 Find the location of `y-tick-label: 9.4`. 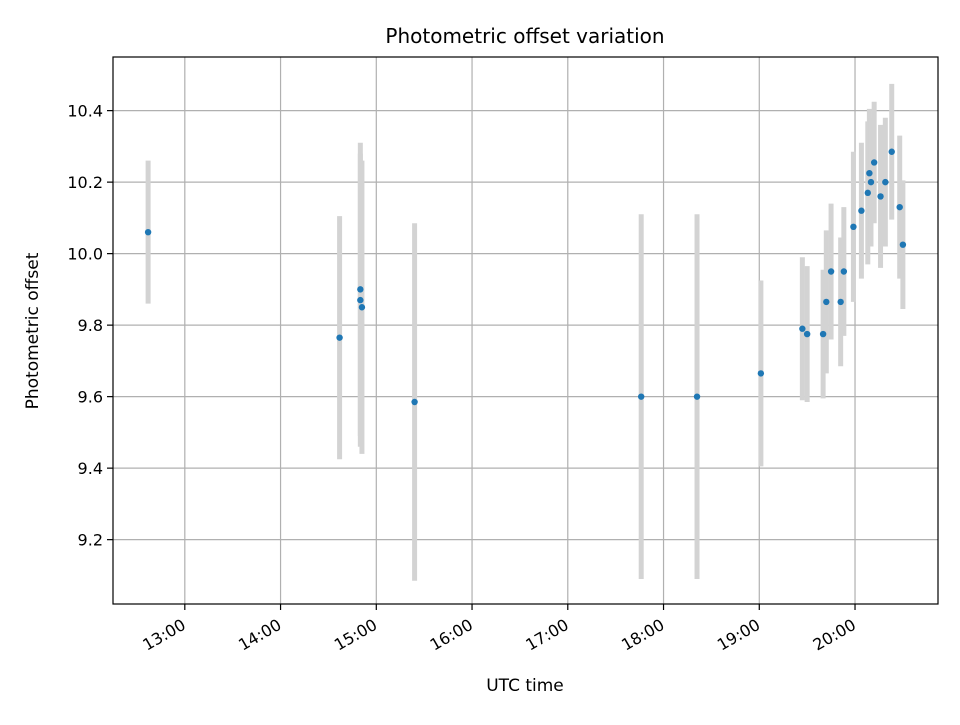

y-tick-label: 9.4 is located at coordinates (90, 468).